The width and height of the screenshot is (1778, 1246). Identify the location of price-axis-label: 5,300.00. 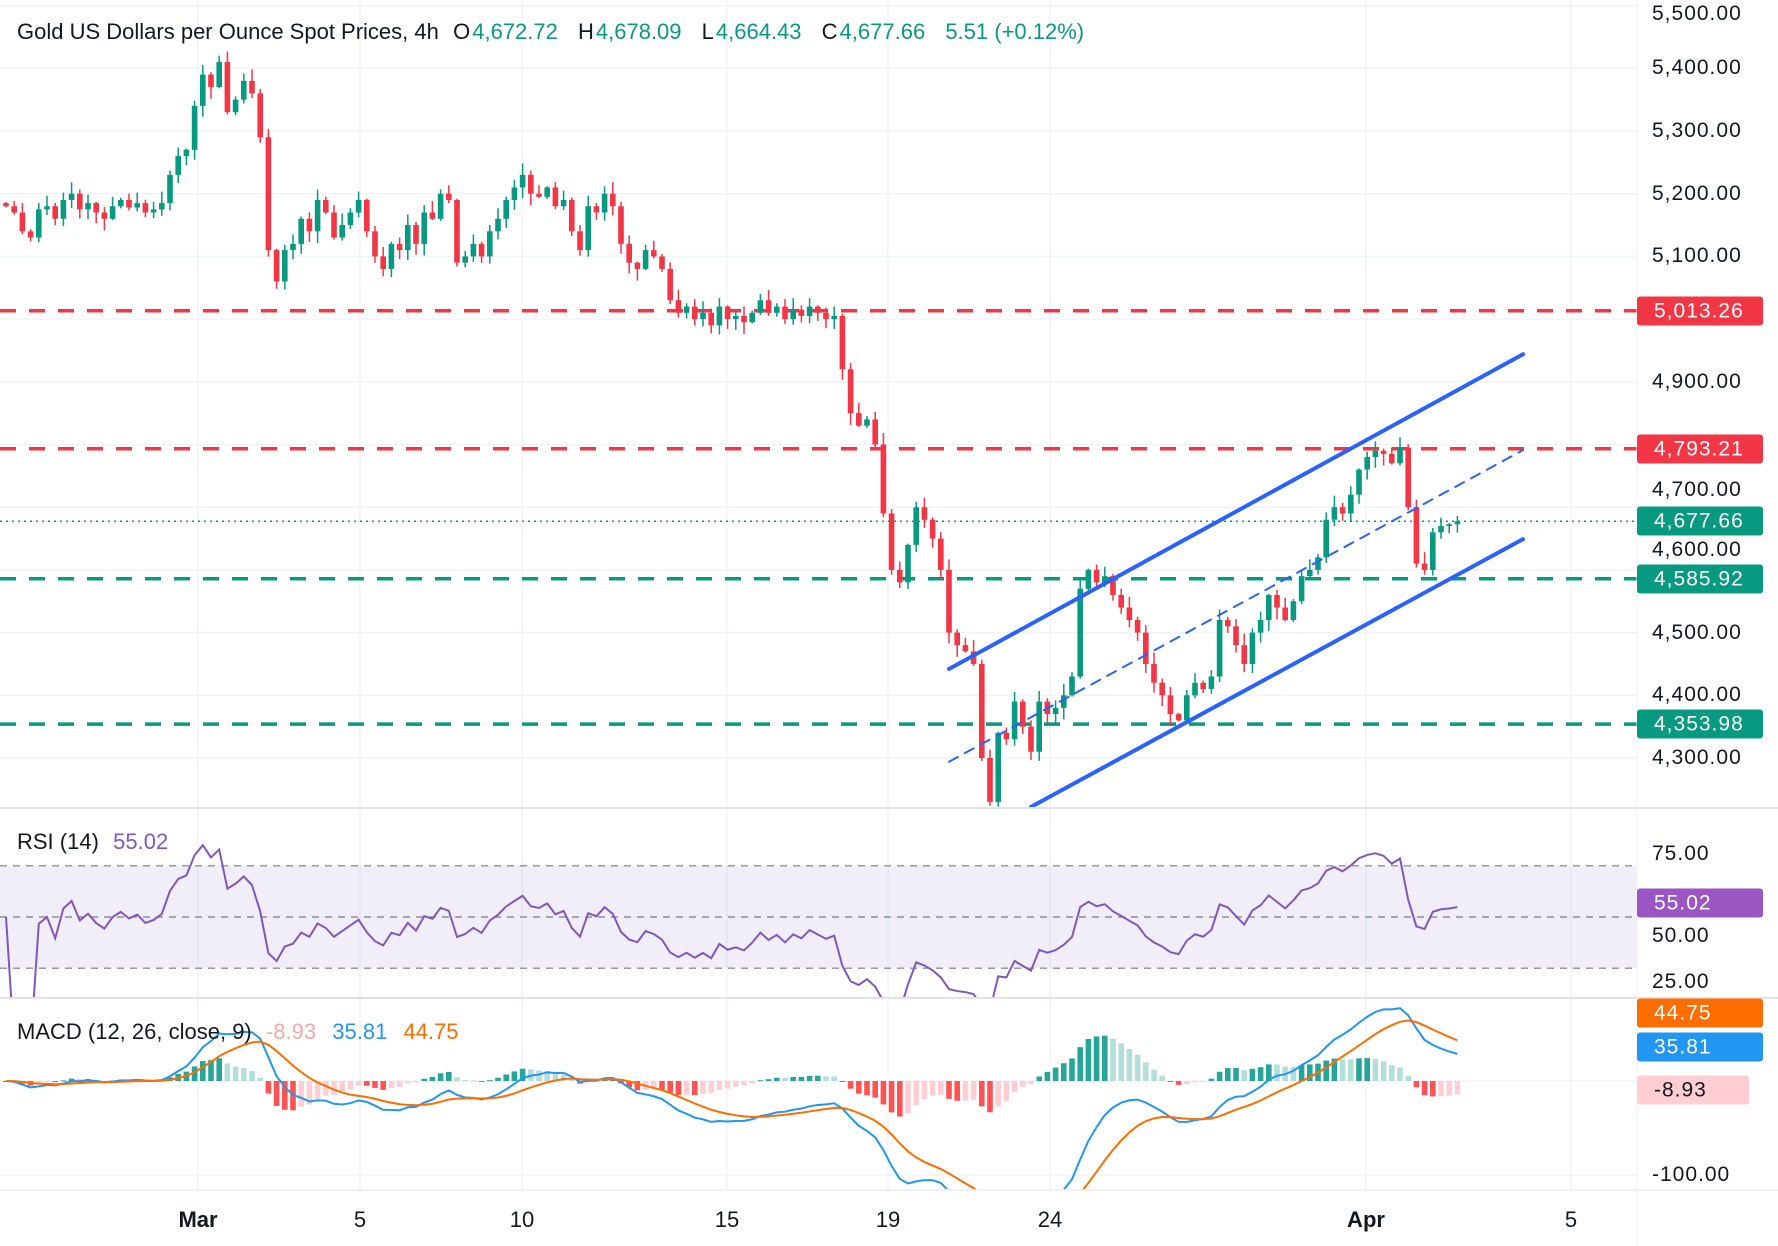
(1697, 130).